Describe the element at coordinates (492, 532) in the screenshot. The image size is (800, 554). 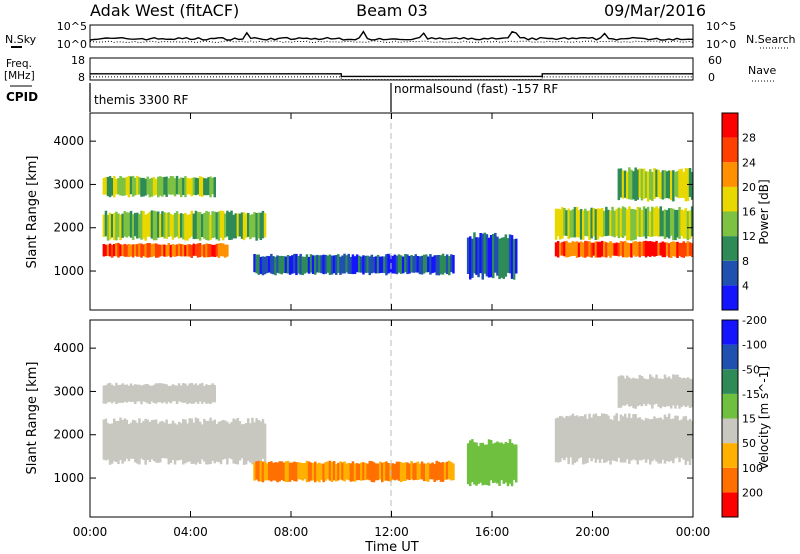
I see `x-tick-label: 16:00` at that location.